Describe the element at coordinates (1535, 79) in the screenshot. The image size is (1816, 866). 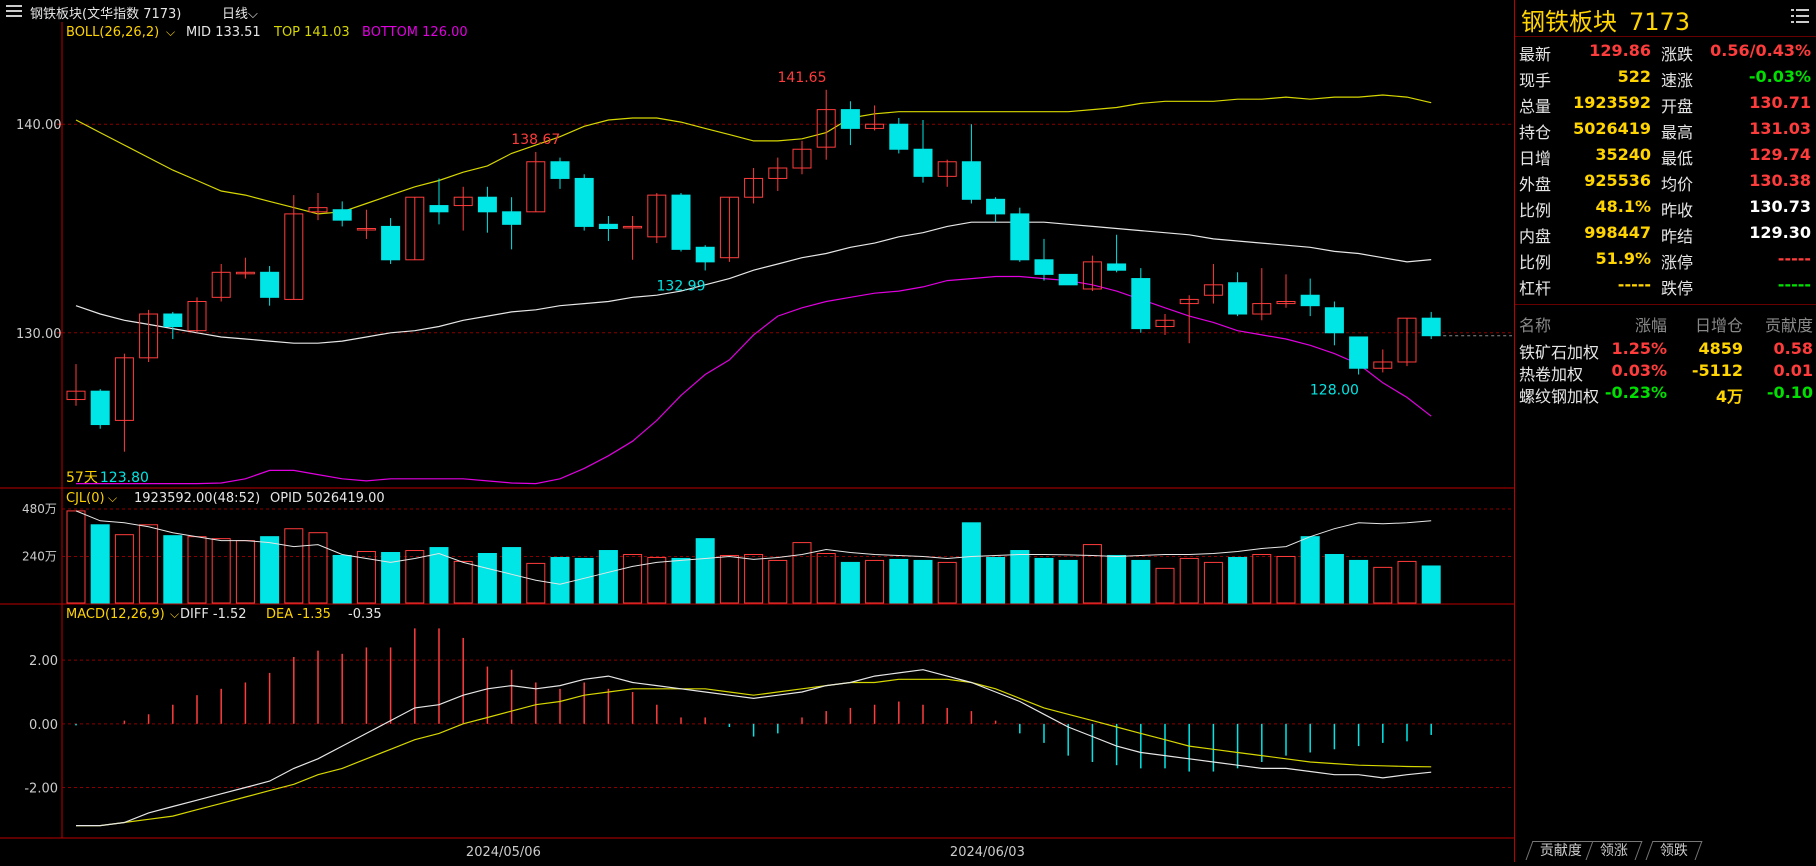
I see `quote-label: 现手` at that location.